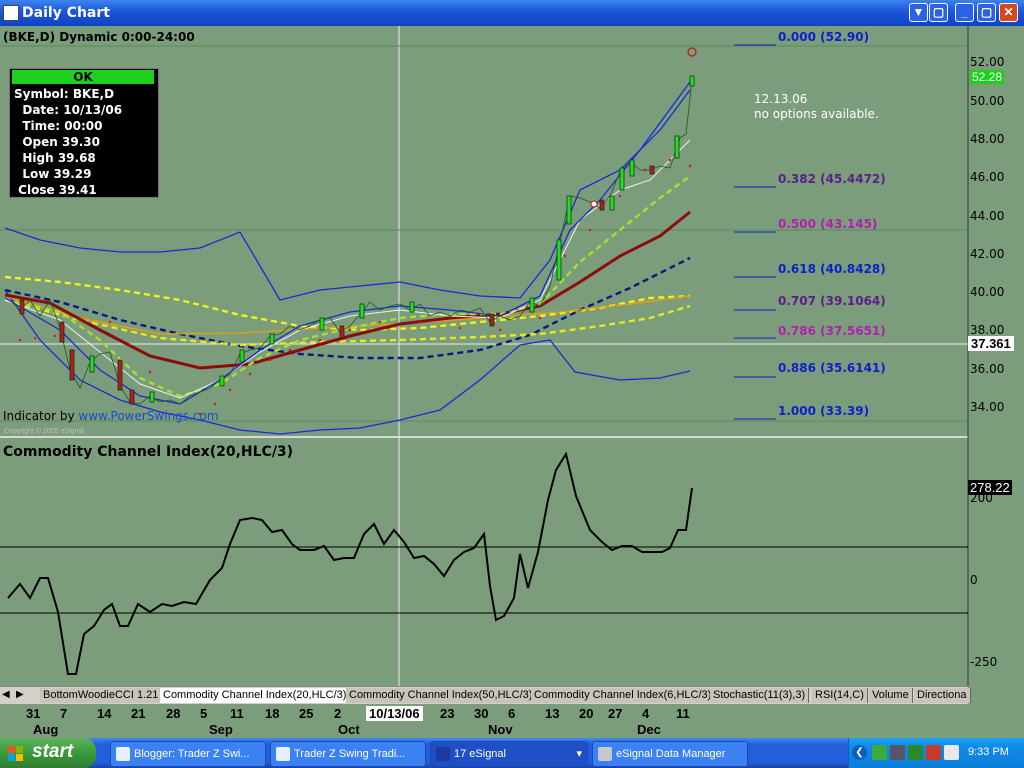  I want to click on tab-scroll-left-icon: ◀, so click(6, 694).